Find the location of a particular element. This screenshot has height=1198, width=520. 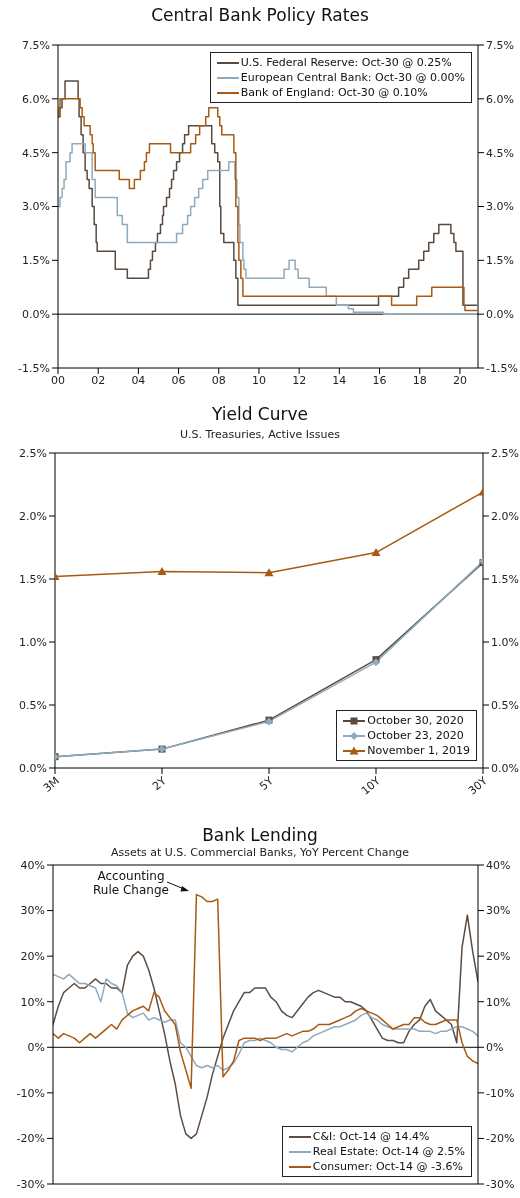

y2-tick-label: 1.0% is located at coordinates (505, 642).